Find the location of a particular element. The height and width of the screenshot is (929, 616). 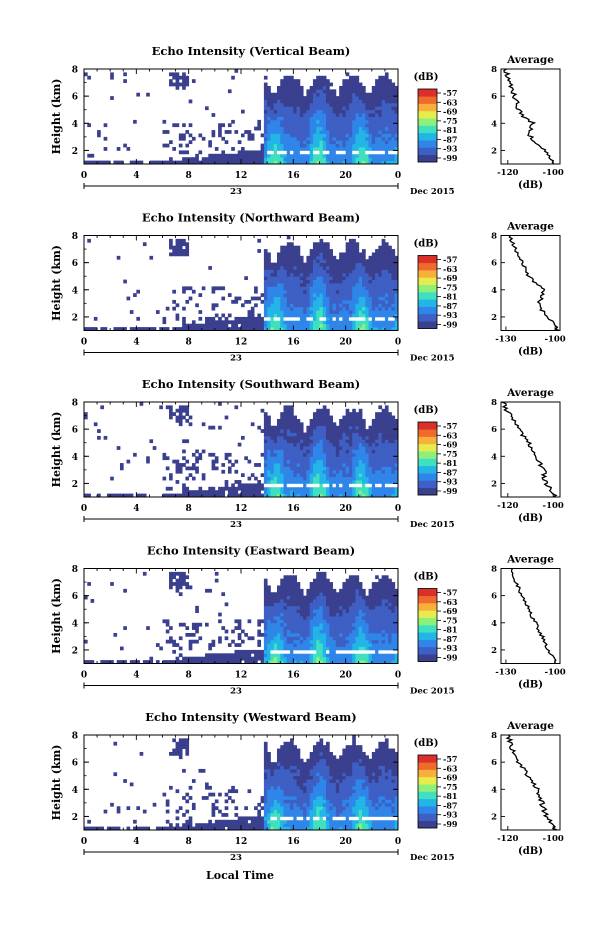

colorbar-tick-label: -75 is located at coordinates (450, 787).